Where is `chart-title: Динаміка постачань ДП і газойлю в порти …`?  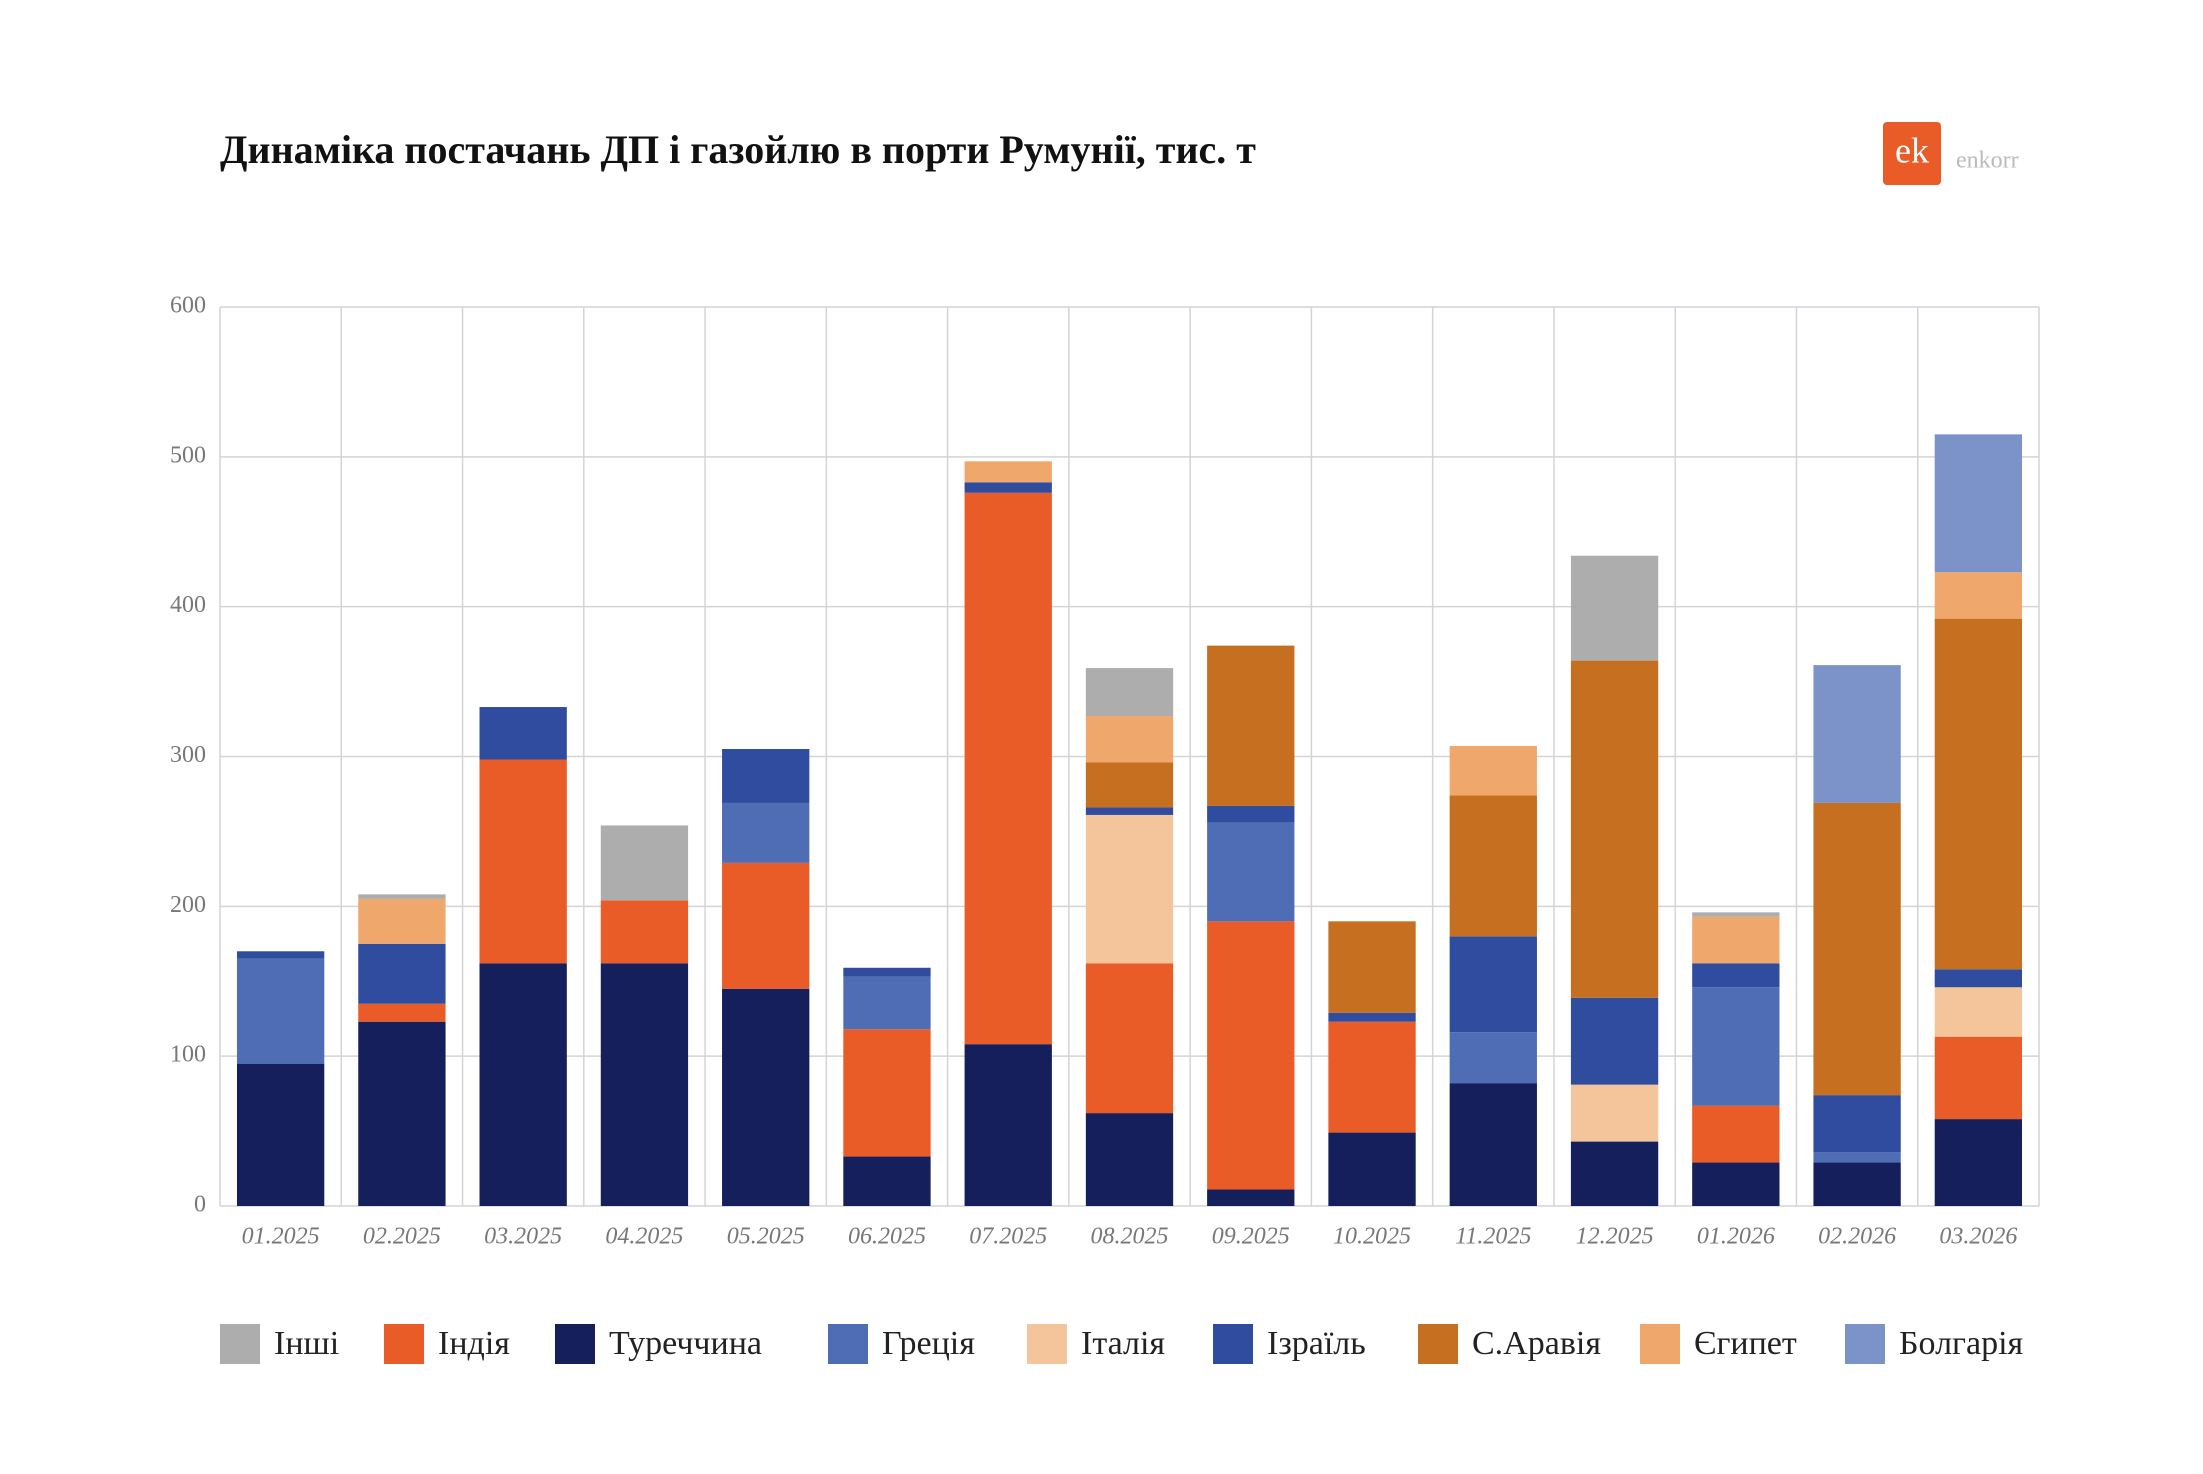 chart-title: Динаміка постачань ДП і газойлю в порти … is located at coordinates (738, 149).